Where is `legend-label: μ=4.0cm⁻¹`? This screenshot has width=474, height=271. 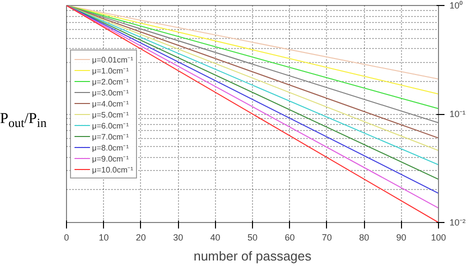
legend-label: μ=4.0cm⁻¹ is located at coordinates (110, 103).